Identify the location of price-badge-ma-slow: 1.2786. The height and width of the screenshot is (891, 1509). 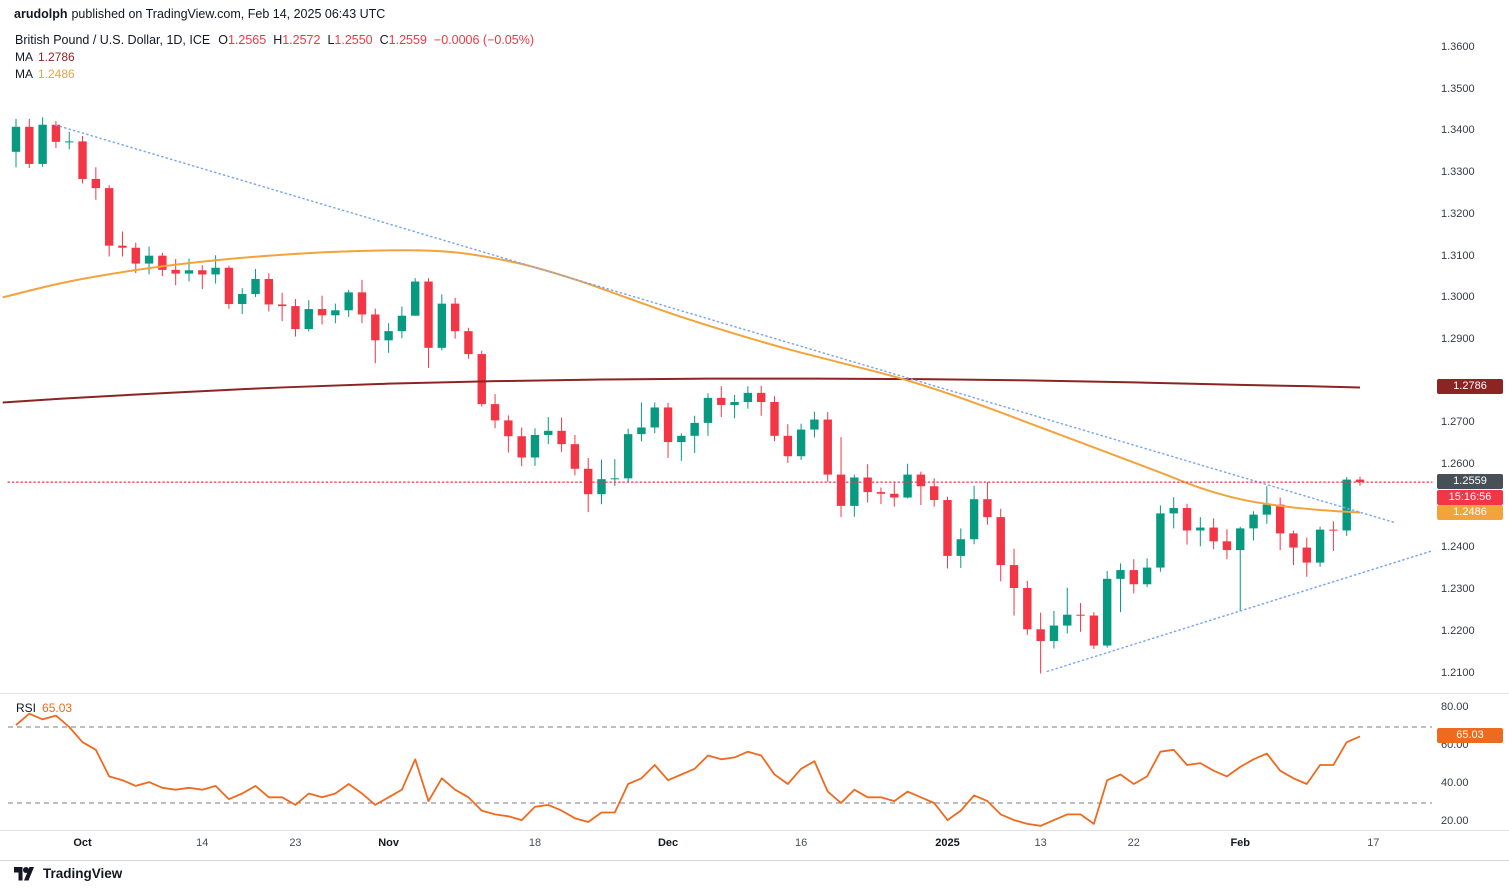
(1470, 387).